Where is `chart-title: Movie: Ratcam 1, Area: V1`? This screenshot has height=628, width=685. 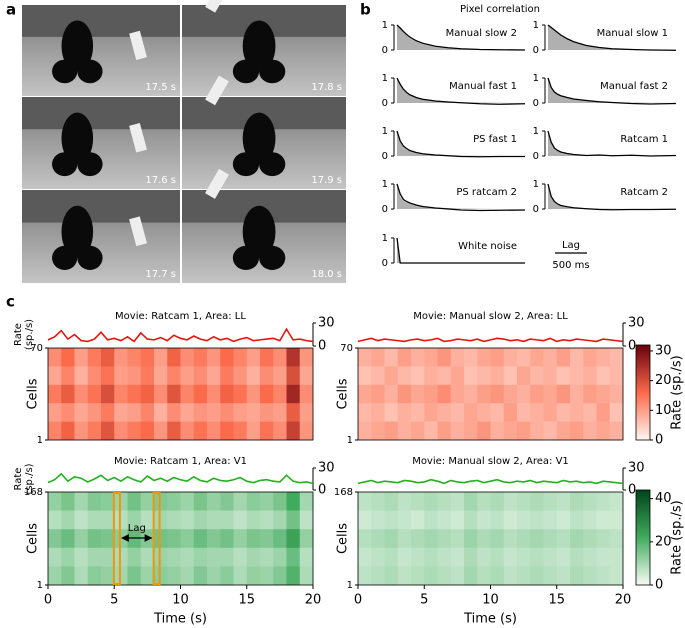 chart-title: Movie: Ratcam 1, Area: V1 is located at coordinates (180, 461).